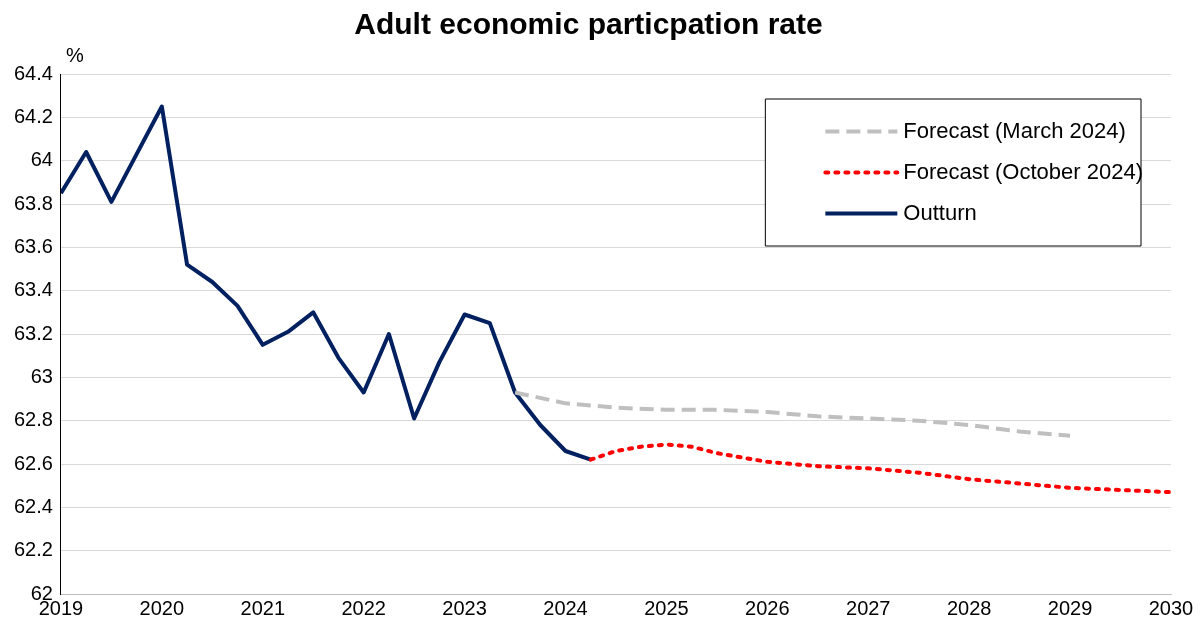 The width and height of the screenshot is (1201, 628). What do you see at coordinates (666, 607) in the screenshot?
I see `x-tick-label: 2025` at bounding box center [666, 607].